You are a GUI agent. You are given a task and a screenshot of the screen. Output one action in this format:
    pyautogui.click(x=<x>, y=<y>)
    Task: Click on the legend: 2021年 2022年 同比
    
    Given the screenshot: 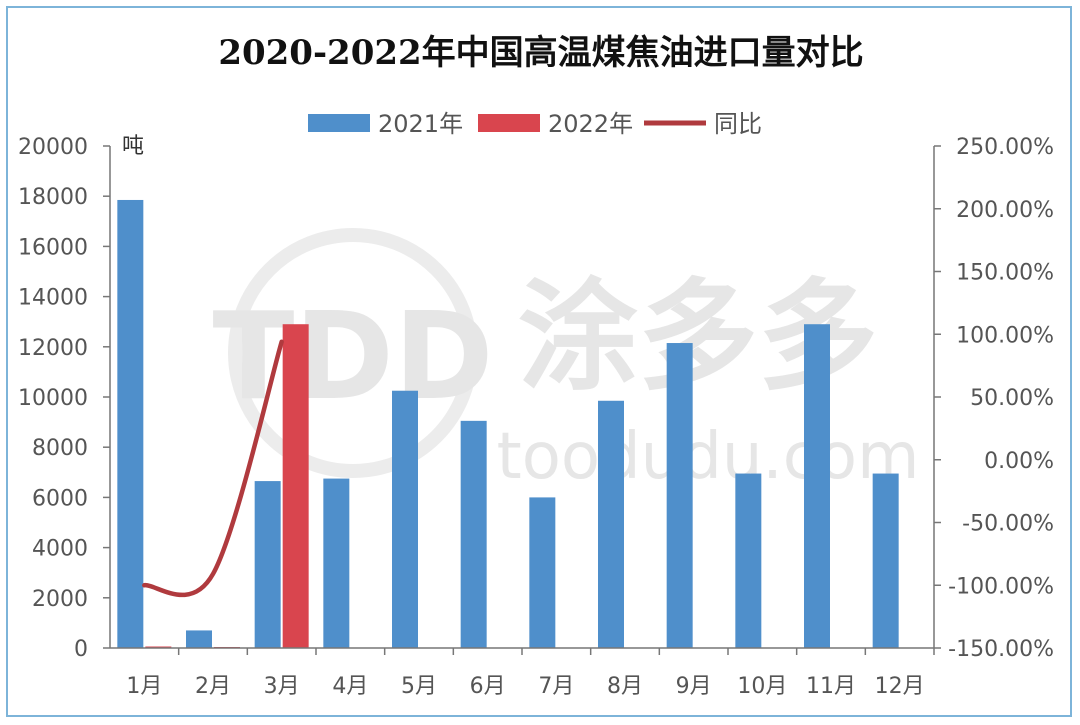 What is the action you would take?
    pyautogui.click(x=535, y=124)
    